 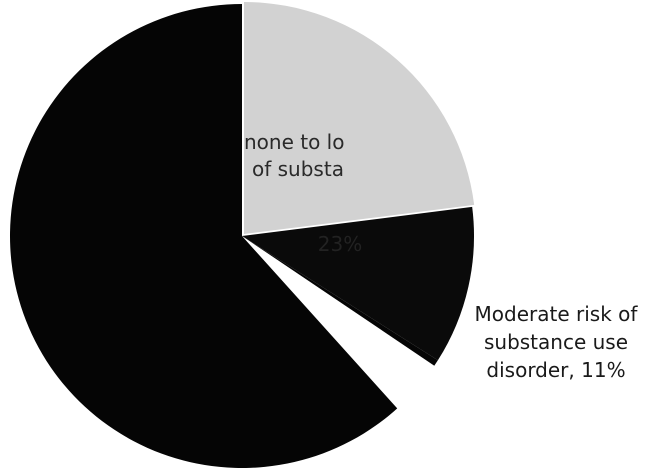 I want to click on slice-label-none-to-low-line1: none to lo, so click(x=294, y=142).